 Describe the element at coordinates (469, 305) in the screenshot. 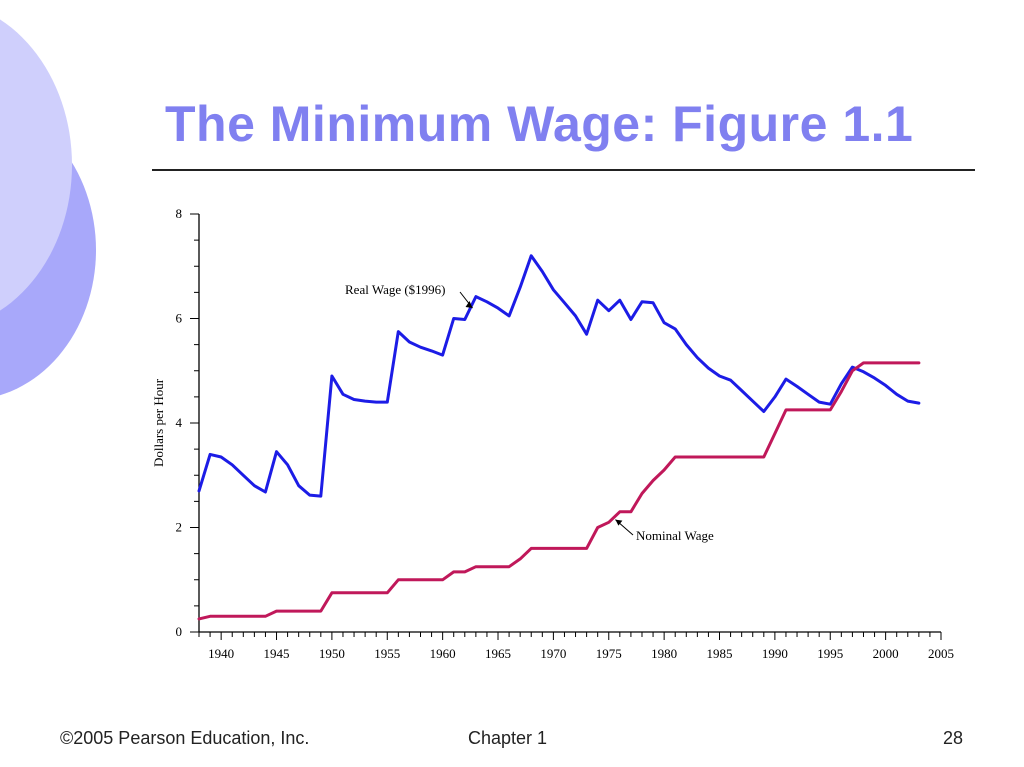

I see `real-wage-arrowhead` at that location.